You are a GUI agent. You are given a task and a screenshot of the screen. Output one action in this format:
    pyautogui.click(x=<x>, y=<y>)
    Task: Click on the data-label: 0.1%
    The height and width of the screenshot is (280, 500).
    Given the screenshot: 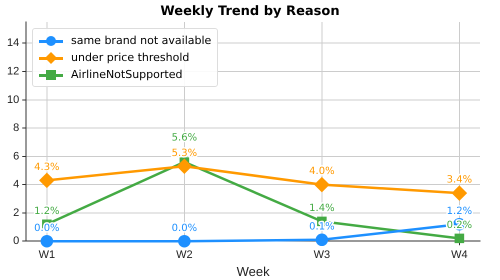 What is the action you would take?
    pyautogui.click(x=322, y=226)
    